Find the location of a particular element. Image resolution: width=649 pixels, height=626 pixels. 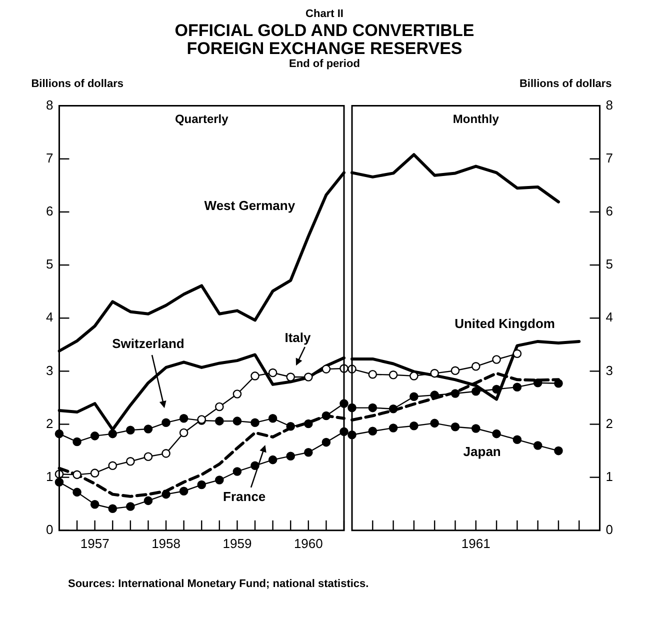

x-tick-label: 1960 is located at coordinates (308, 543).